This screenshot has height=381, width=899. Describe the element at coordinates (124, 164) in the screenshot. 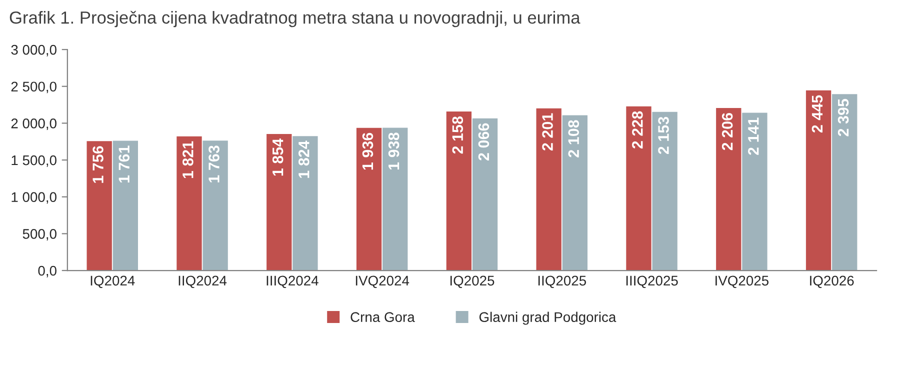

I see `data-label: 1 761` at that location.